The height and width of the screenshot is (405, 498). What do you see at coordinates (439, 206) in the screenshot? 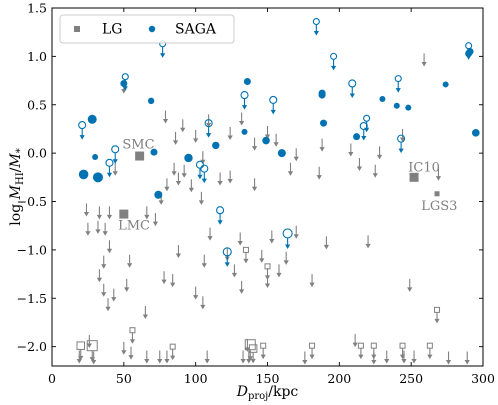
I see `annotation-lgs3: LGS3` at bounding box center [439, 206].